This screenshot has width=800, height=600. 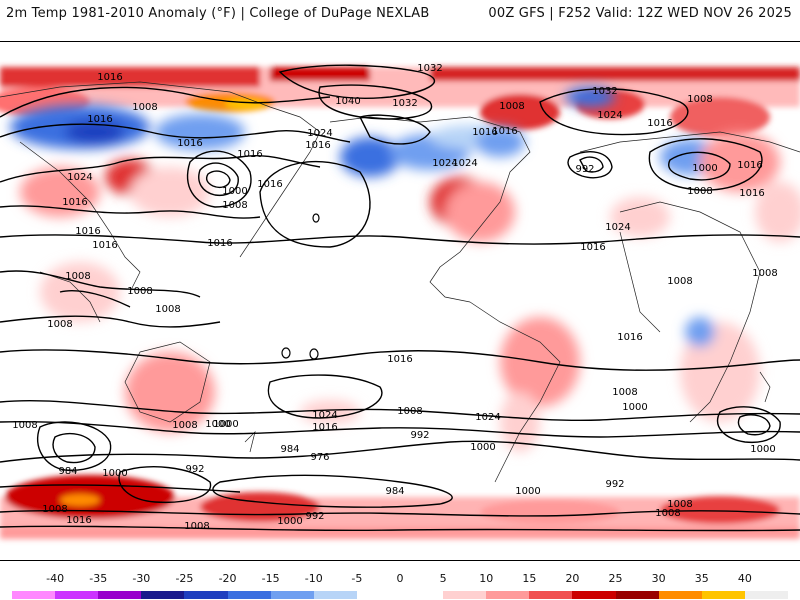 I want to click on colorbar-tick-label: -20, so click(x=227, y=578).